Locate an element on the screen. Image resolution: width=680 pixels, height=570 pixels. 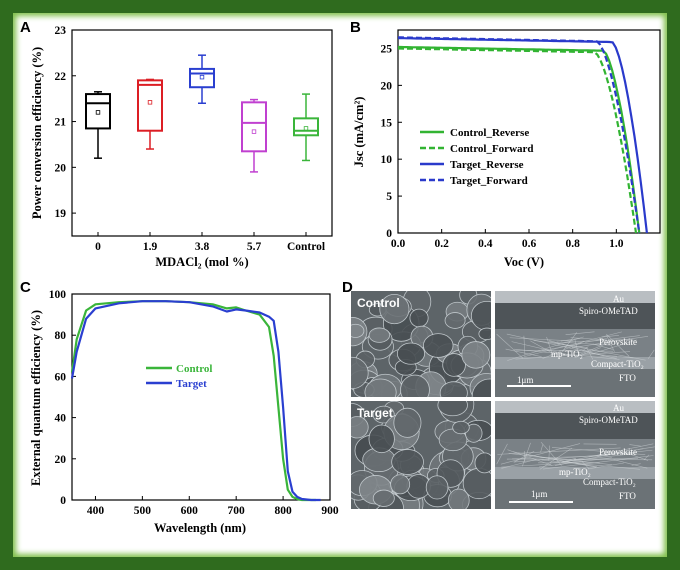
panel-b-ylabel: Jsc (mA/cm²) is located at coordinates (359, 132).